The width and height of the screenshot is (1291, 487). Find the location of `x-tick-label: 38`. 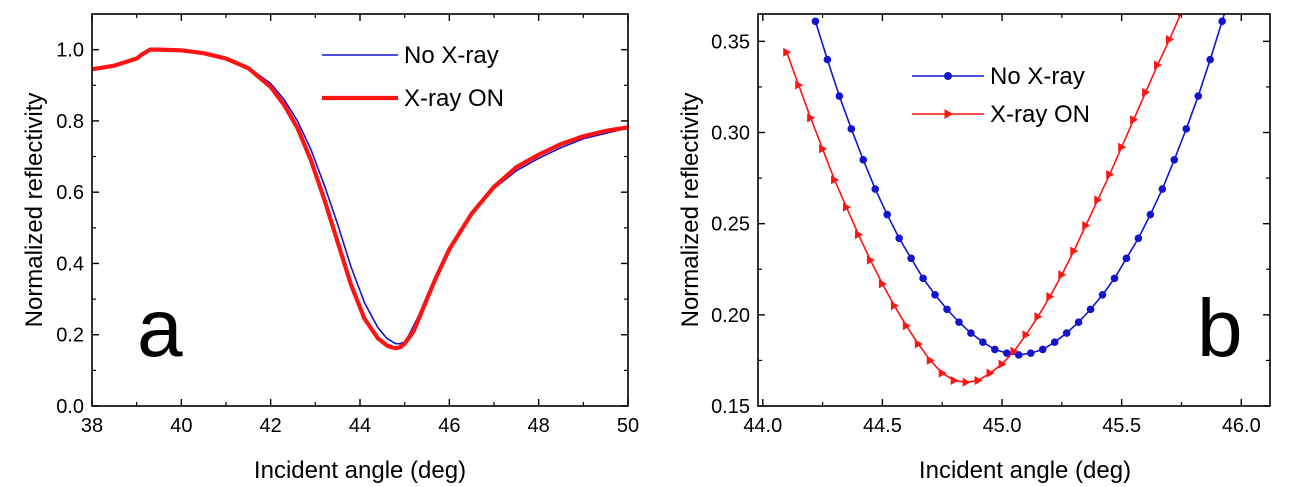

x-tick-label: 38 is located at coordinates (92, 426).